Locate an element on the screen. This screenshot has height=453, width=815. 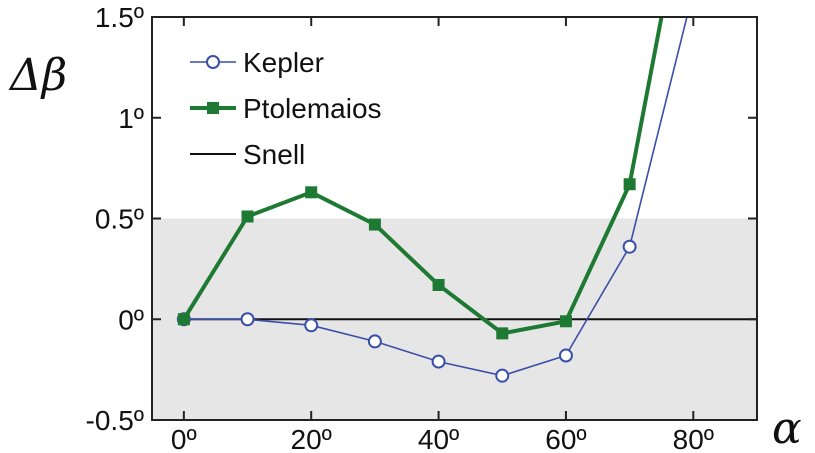
legend: Kepler Ptolemaios Snell is located at coordinates (286, 108).